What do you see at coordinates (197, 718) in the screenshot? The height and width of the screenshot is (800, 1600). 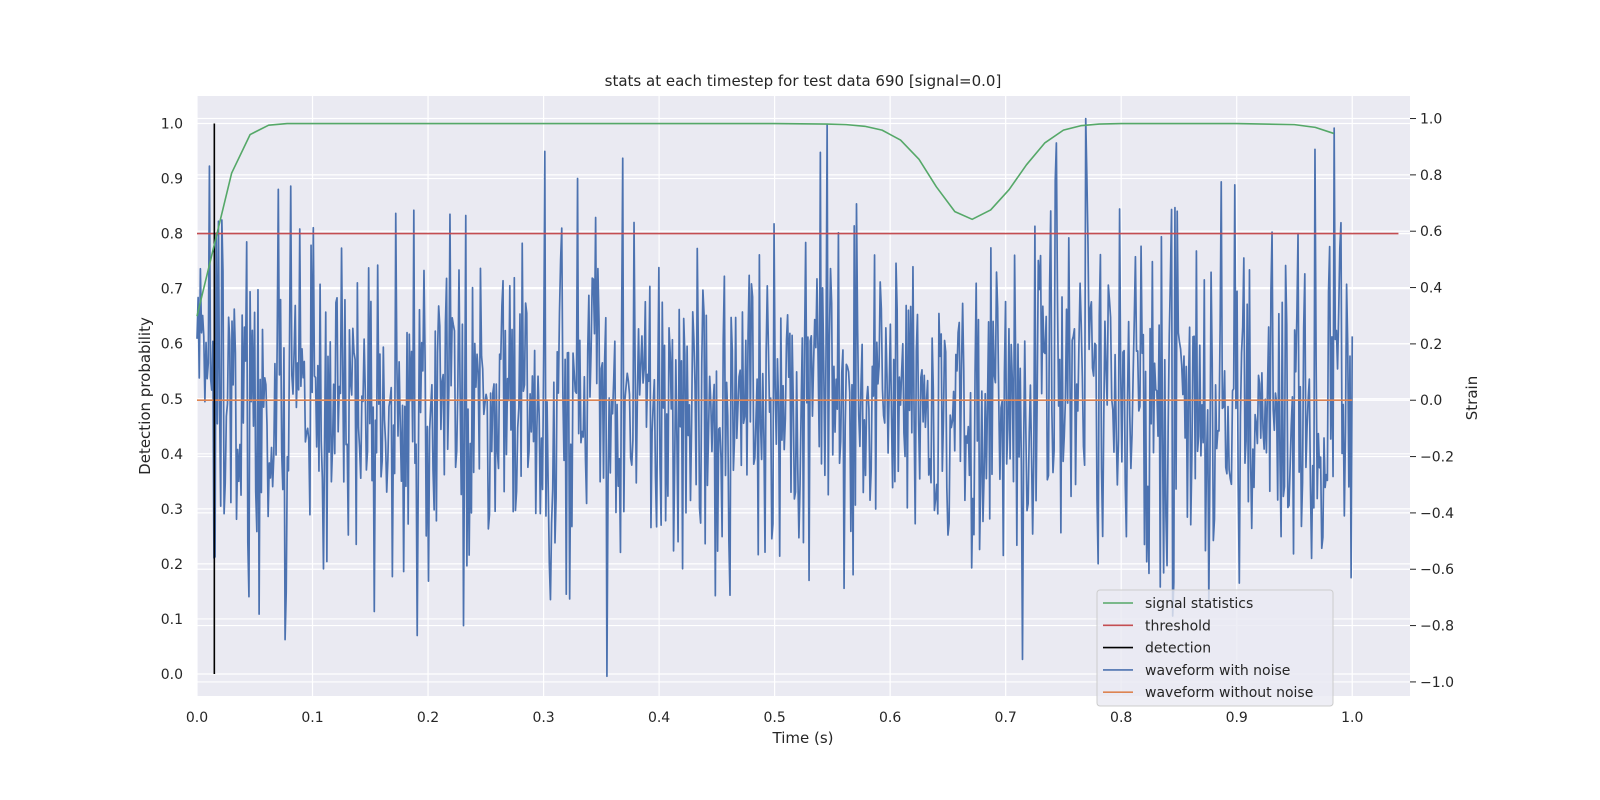 I see `x-tick-label: 0.0` at bounding box center [197, 718].